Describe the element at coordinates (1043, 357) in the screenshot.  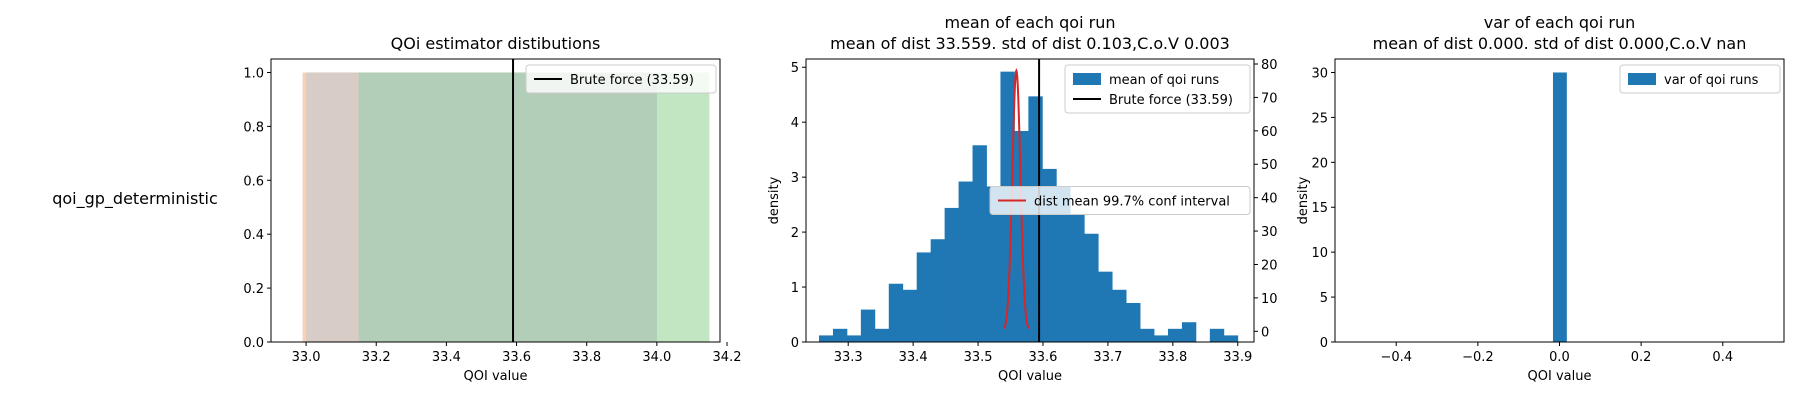
I see `x-tick-label: 33.6` at that location.